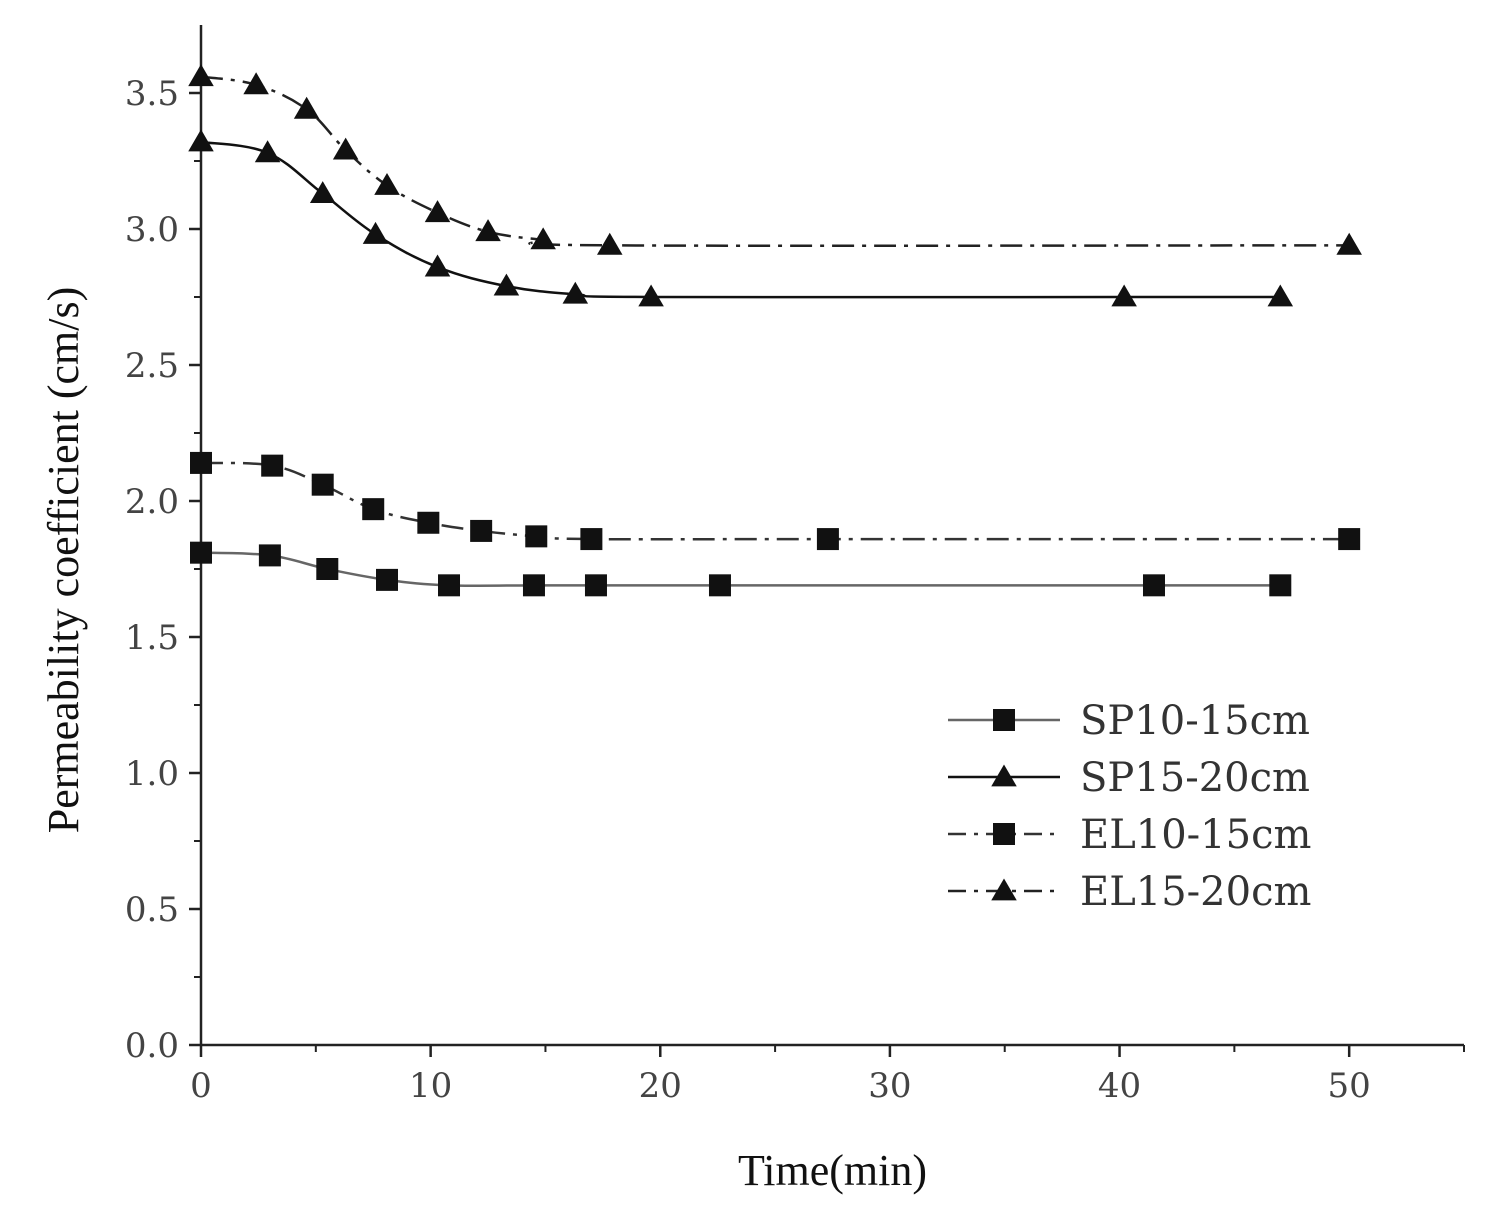  Describe the element at coordinates (1195, 721) in the screenshot. I see `legend-label: SP10-15cm` at that location.